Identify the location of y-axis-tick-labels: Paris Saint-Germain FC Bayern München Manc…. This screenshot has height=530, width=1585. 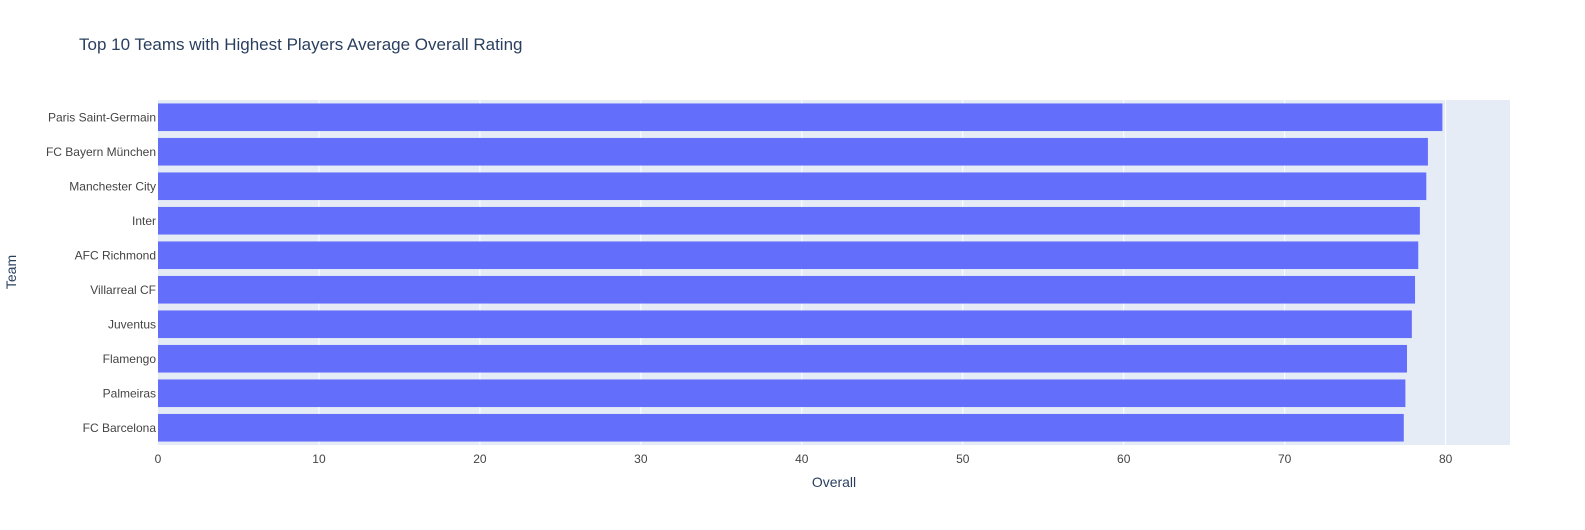
(101, 272).